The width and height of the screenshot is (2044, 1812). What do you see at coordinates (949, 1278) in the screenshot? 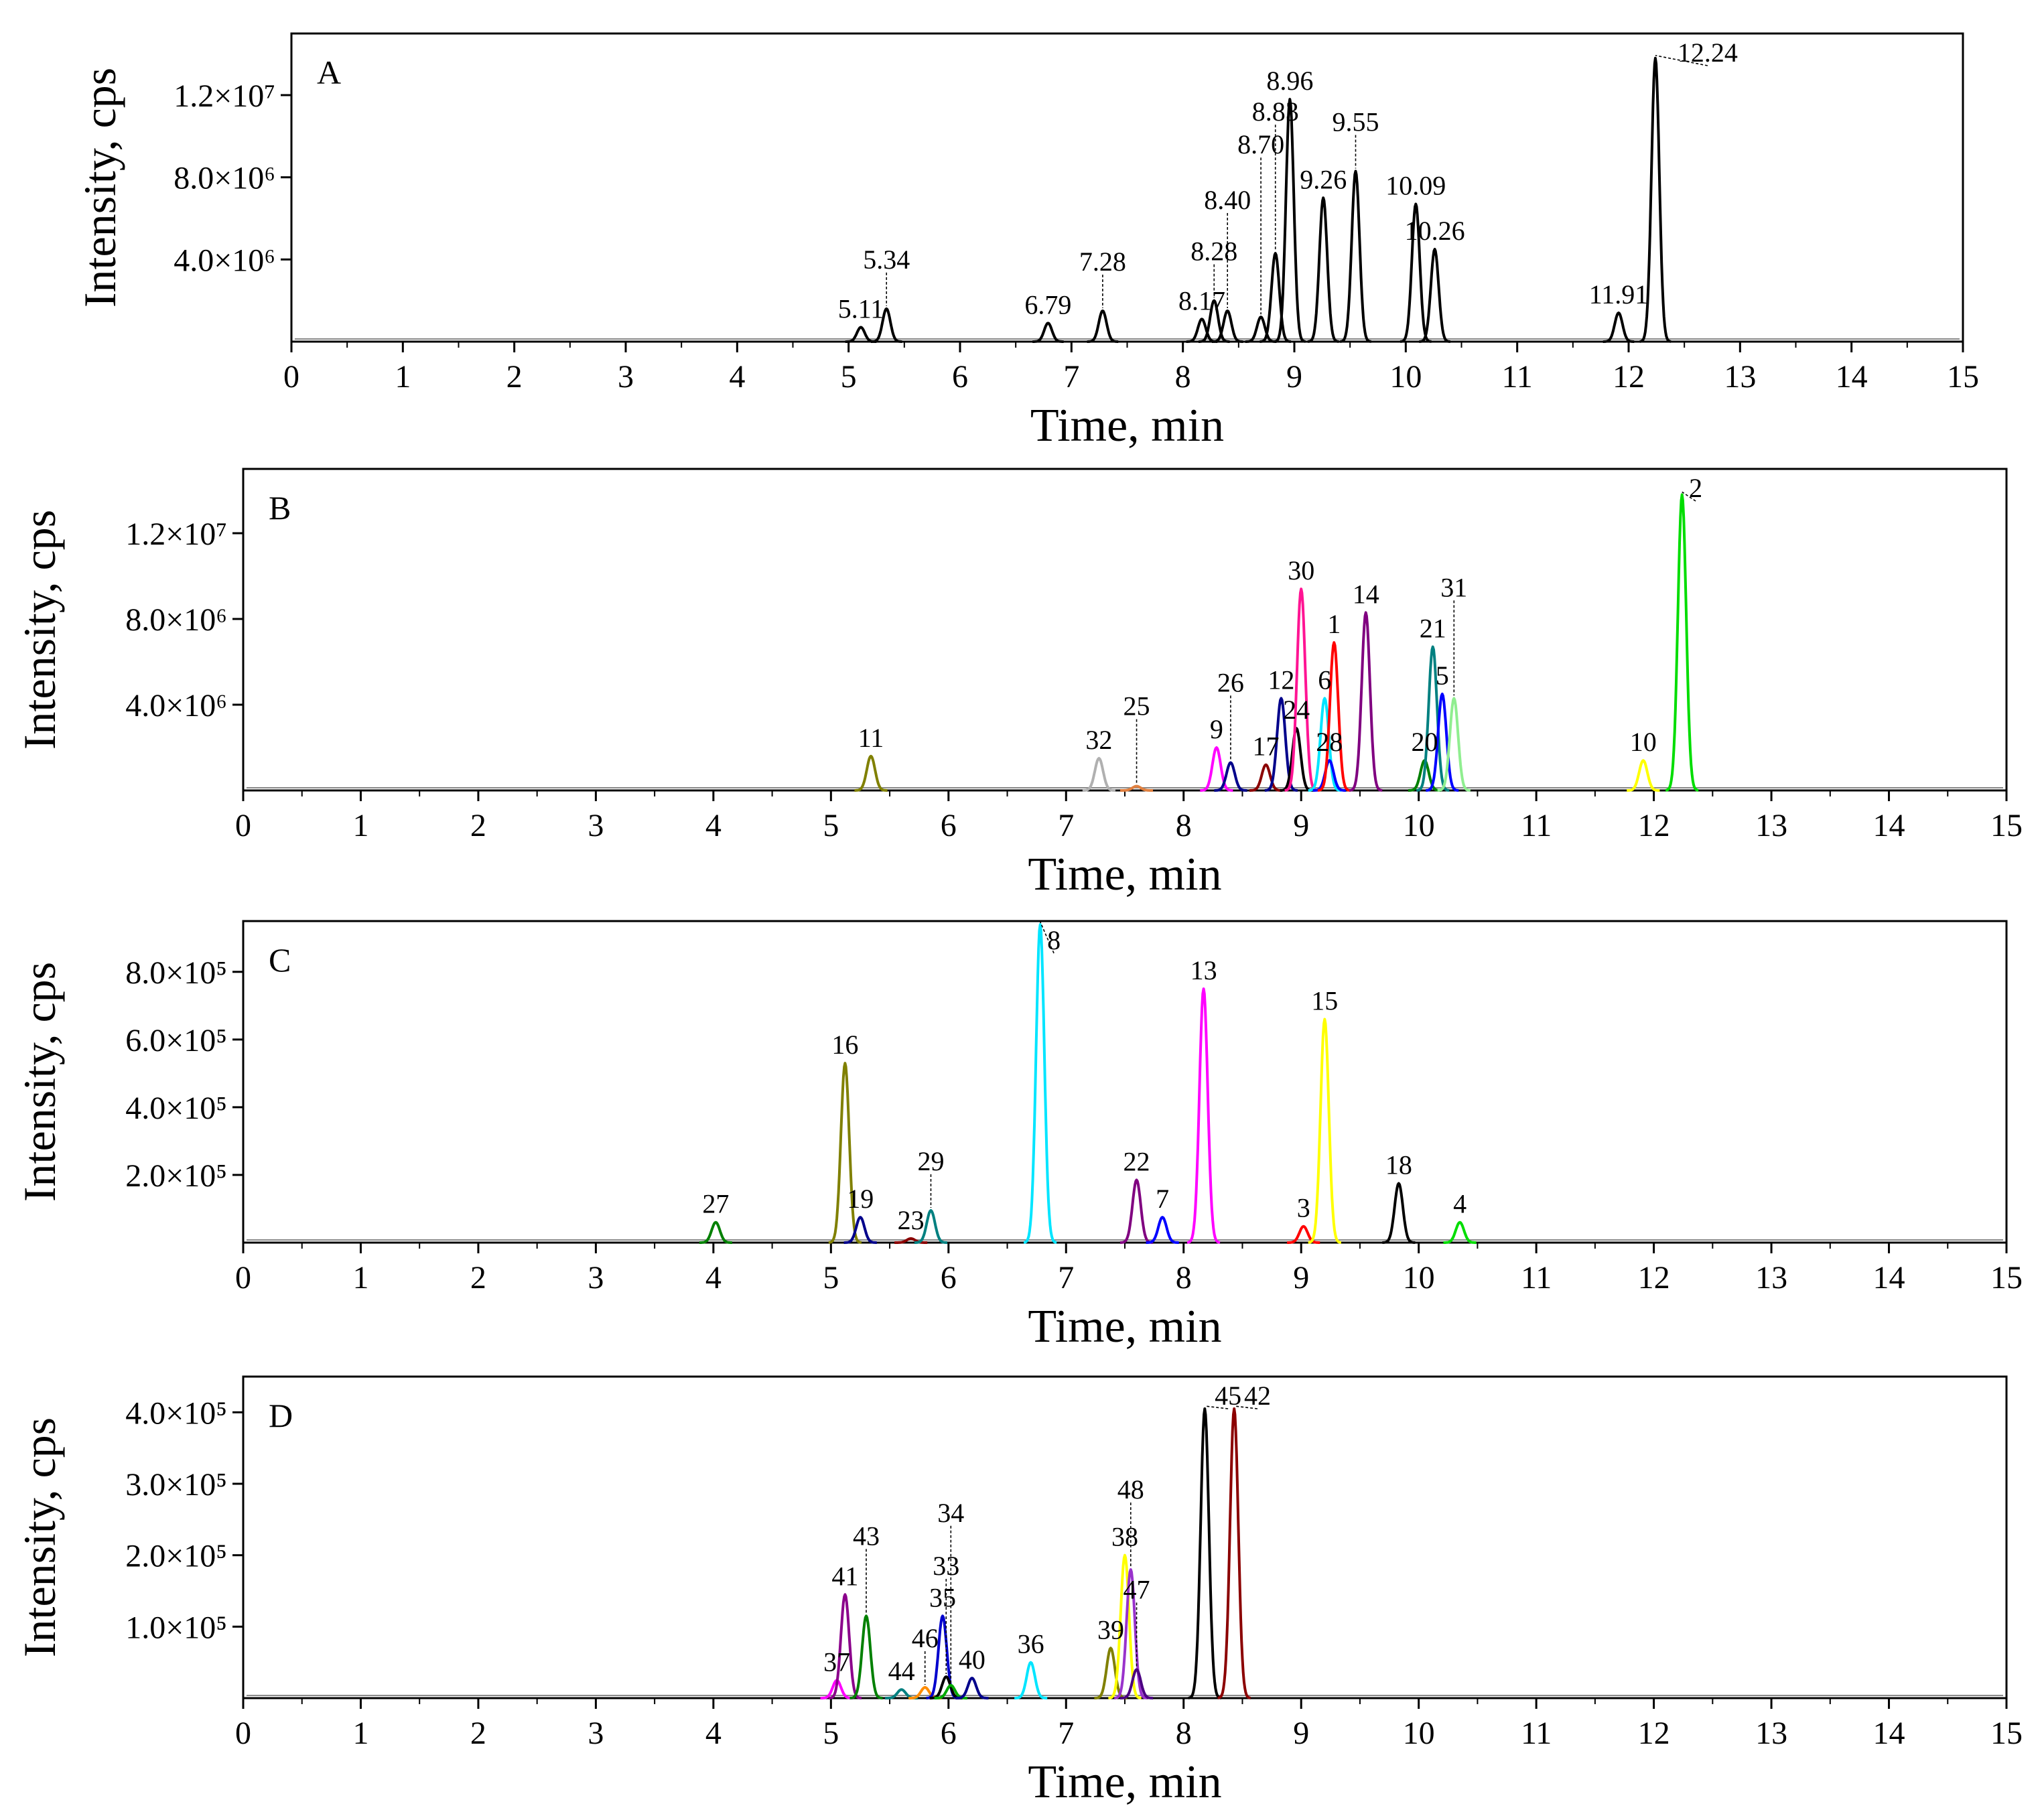
I see `x-tick-label: 6` at bounding box center [949, 1278].